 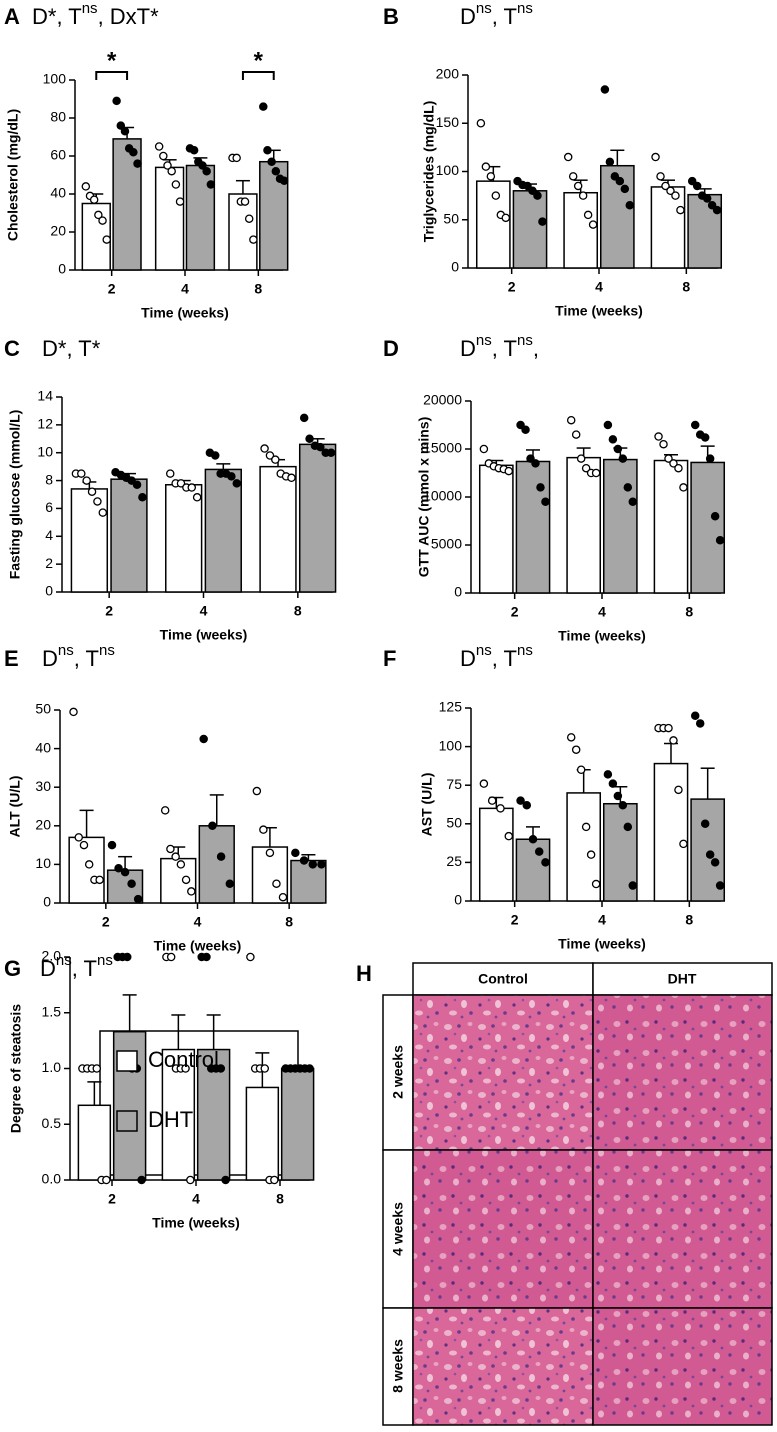 What do you see at coordinates (442, 448) in the screenshot?
I see `y-tick-label: 15000` at bounding box center [442, 448].